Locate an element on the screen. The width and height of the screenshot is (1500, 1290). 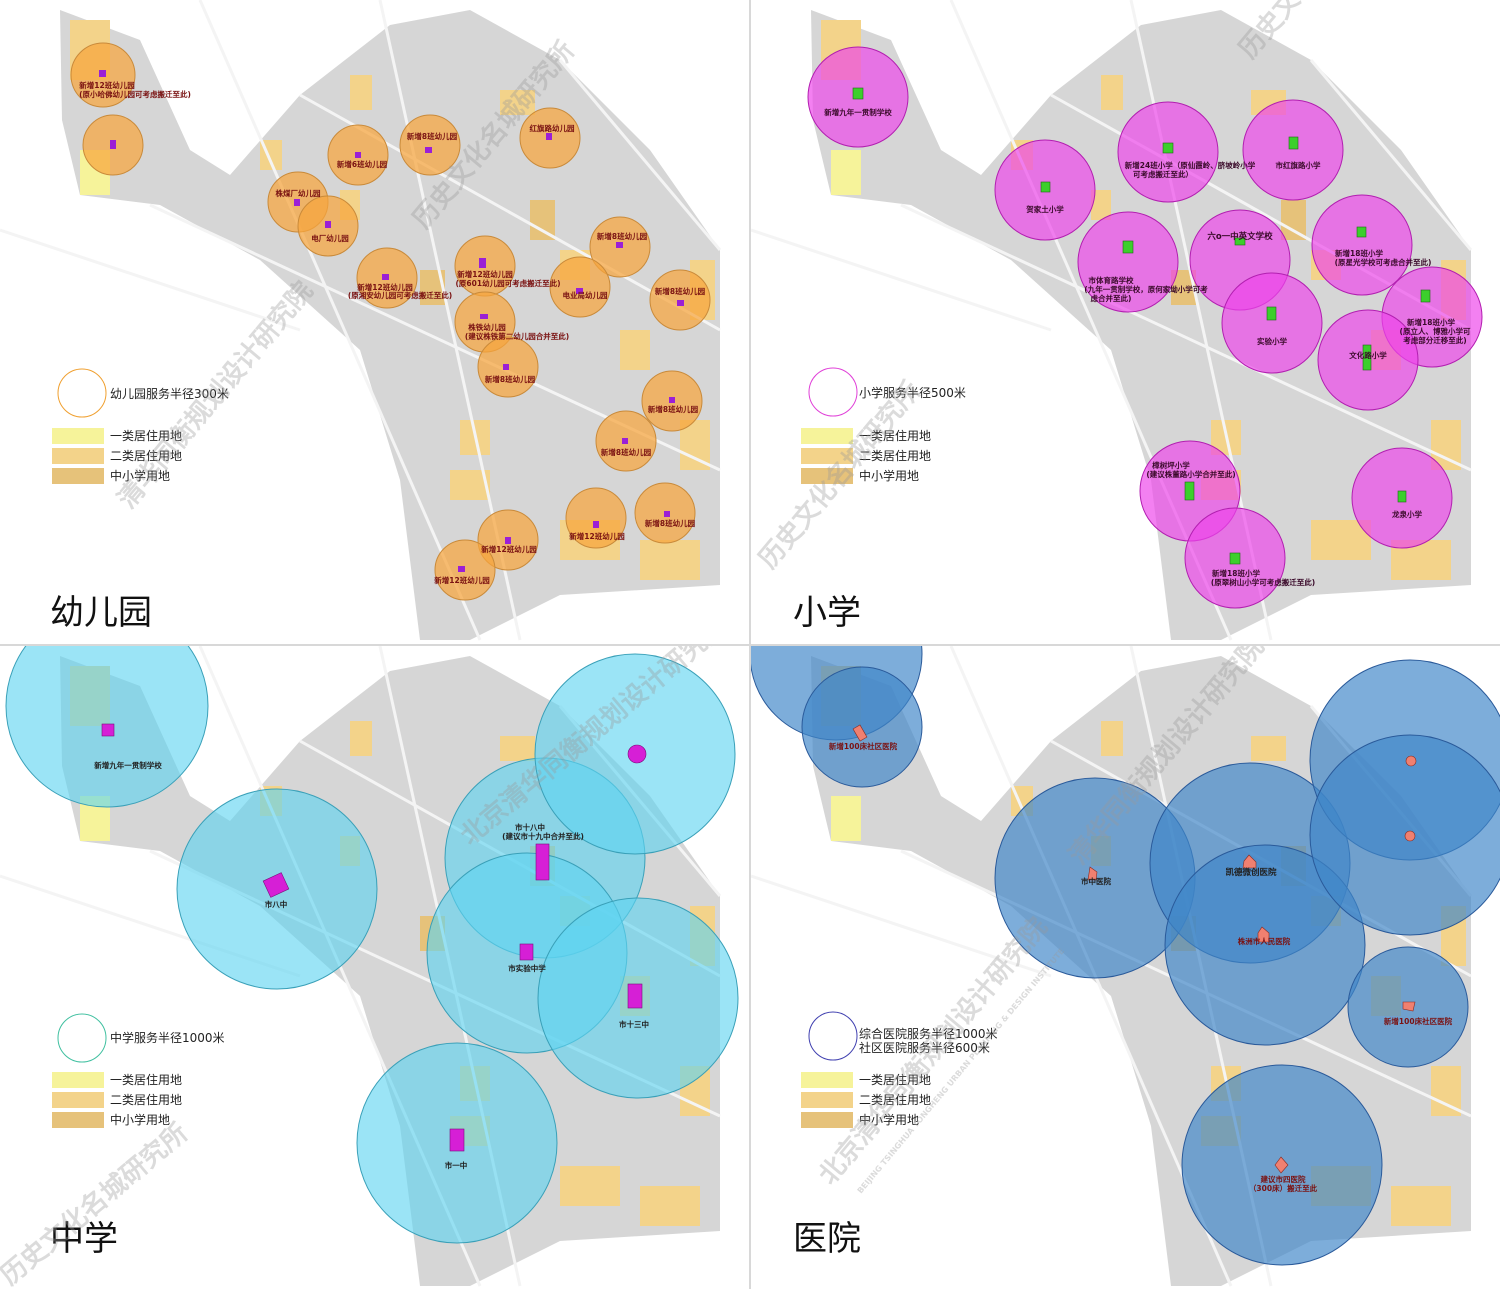
site-note: 考虑部分迁移至此) is located at coordinates (1434, 340).